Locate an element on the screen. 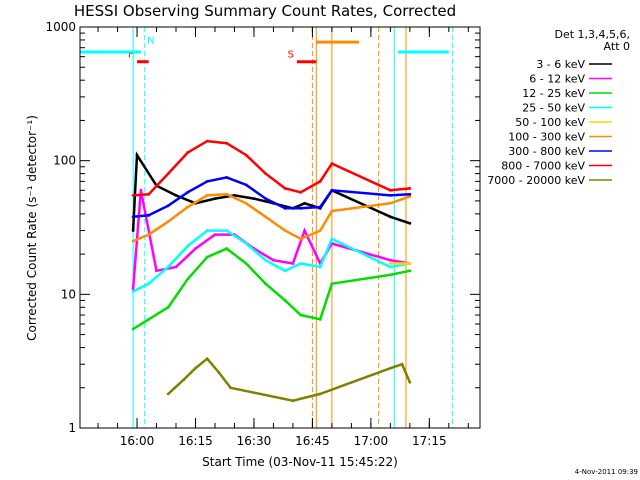 This screenshot has width=640, height=480. legend-header-line1: Det 1,3,4,5,6, is located at coordinates (592, 34).